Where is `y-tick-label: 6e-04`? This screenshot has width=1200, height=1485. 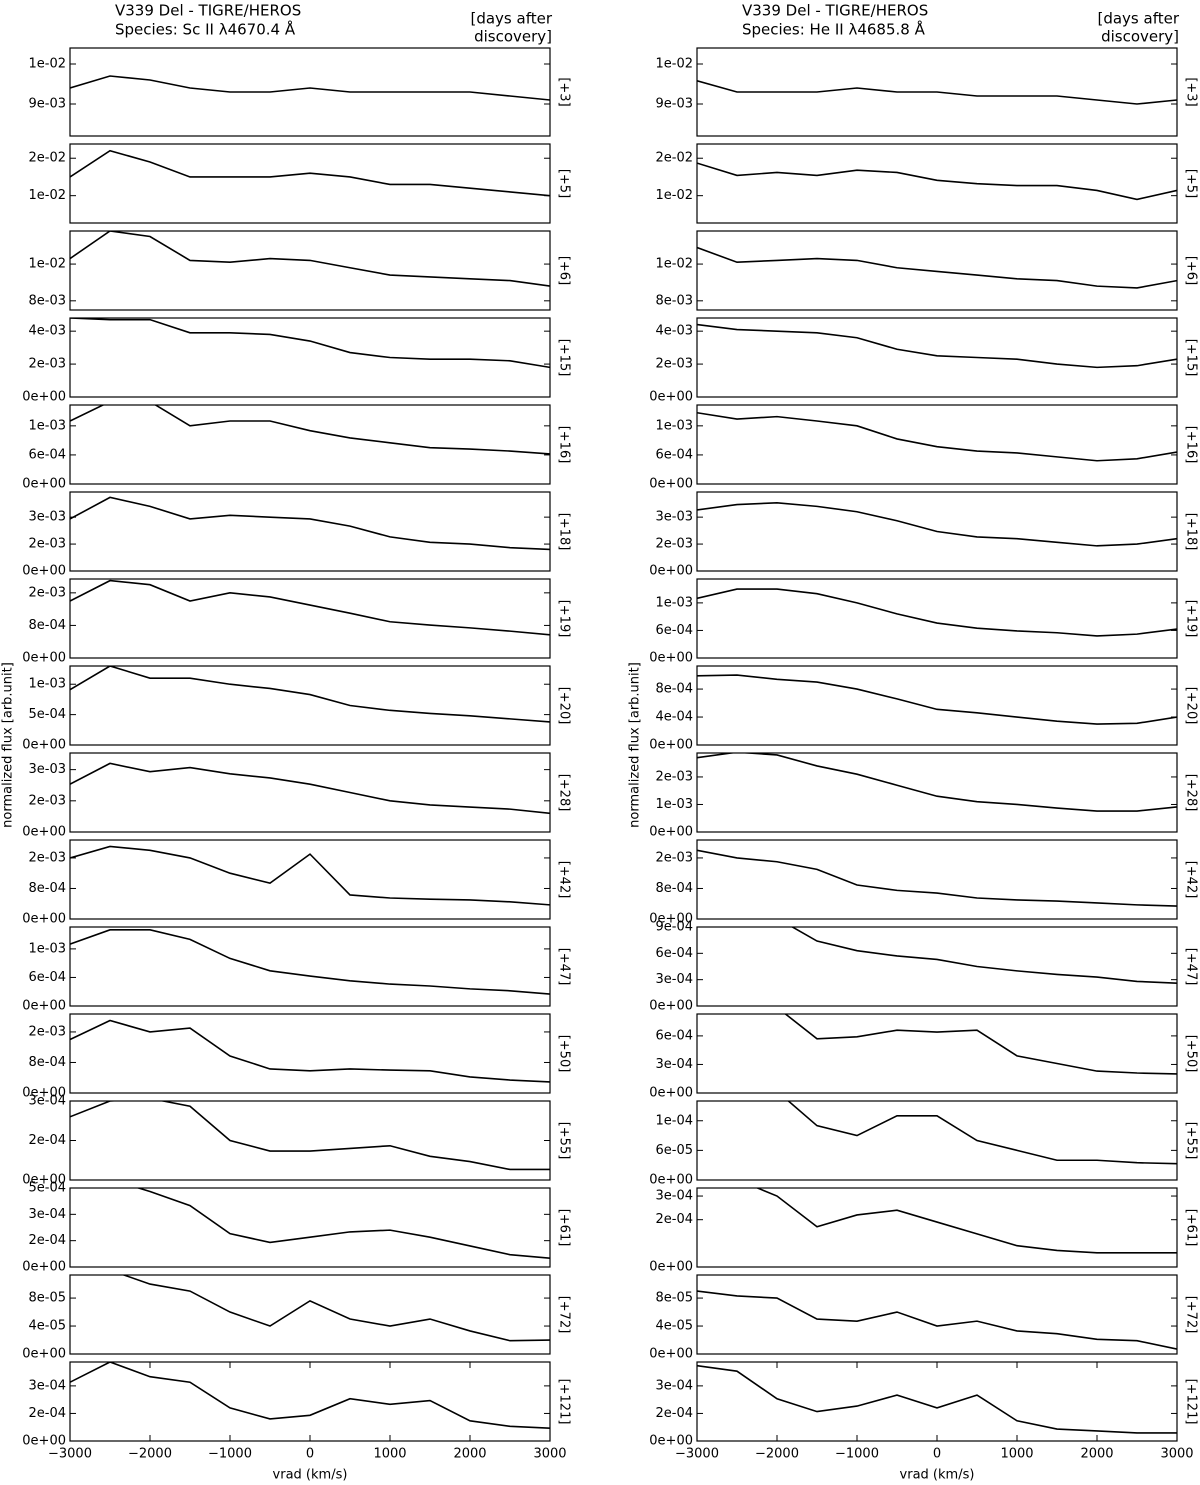 y-tick-label: 6e-04 is located at coordinates (674, 630).